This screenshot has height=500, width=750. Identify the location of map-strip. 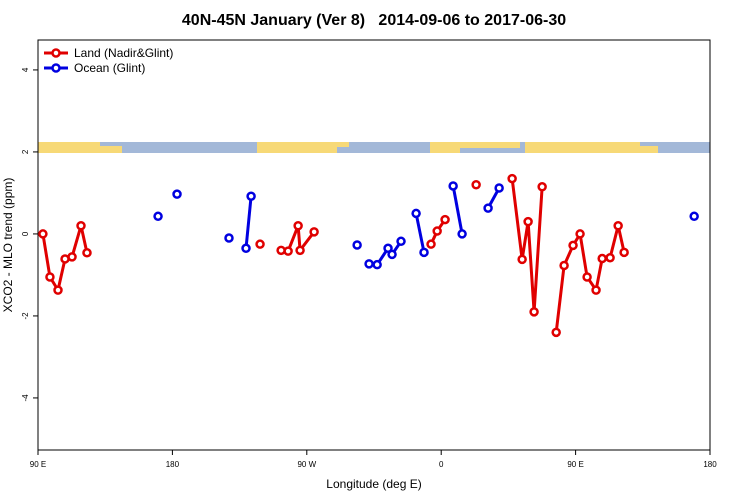
(374, 147).